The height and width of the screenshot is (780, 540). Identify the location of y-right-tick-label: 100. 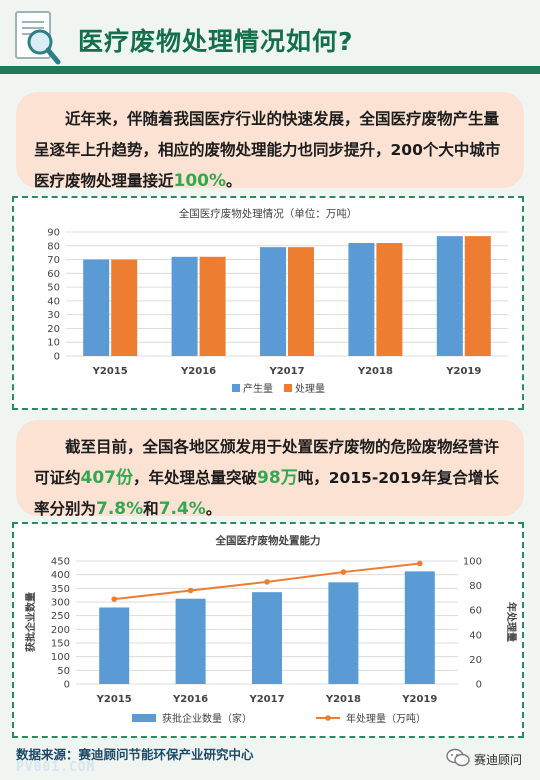
(472, 562).